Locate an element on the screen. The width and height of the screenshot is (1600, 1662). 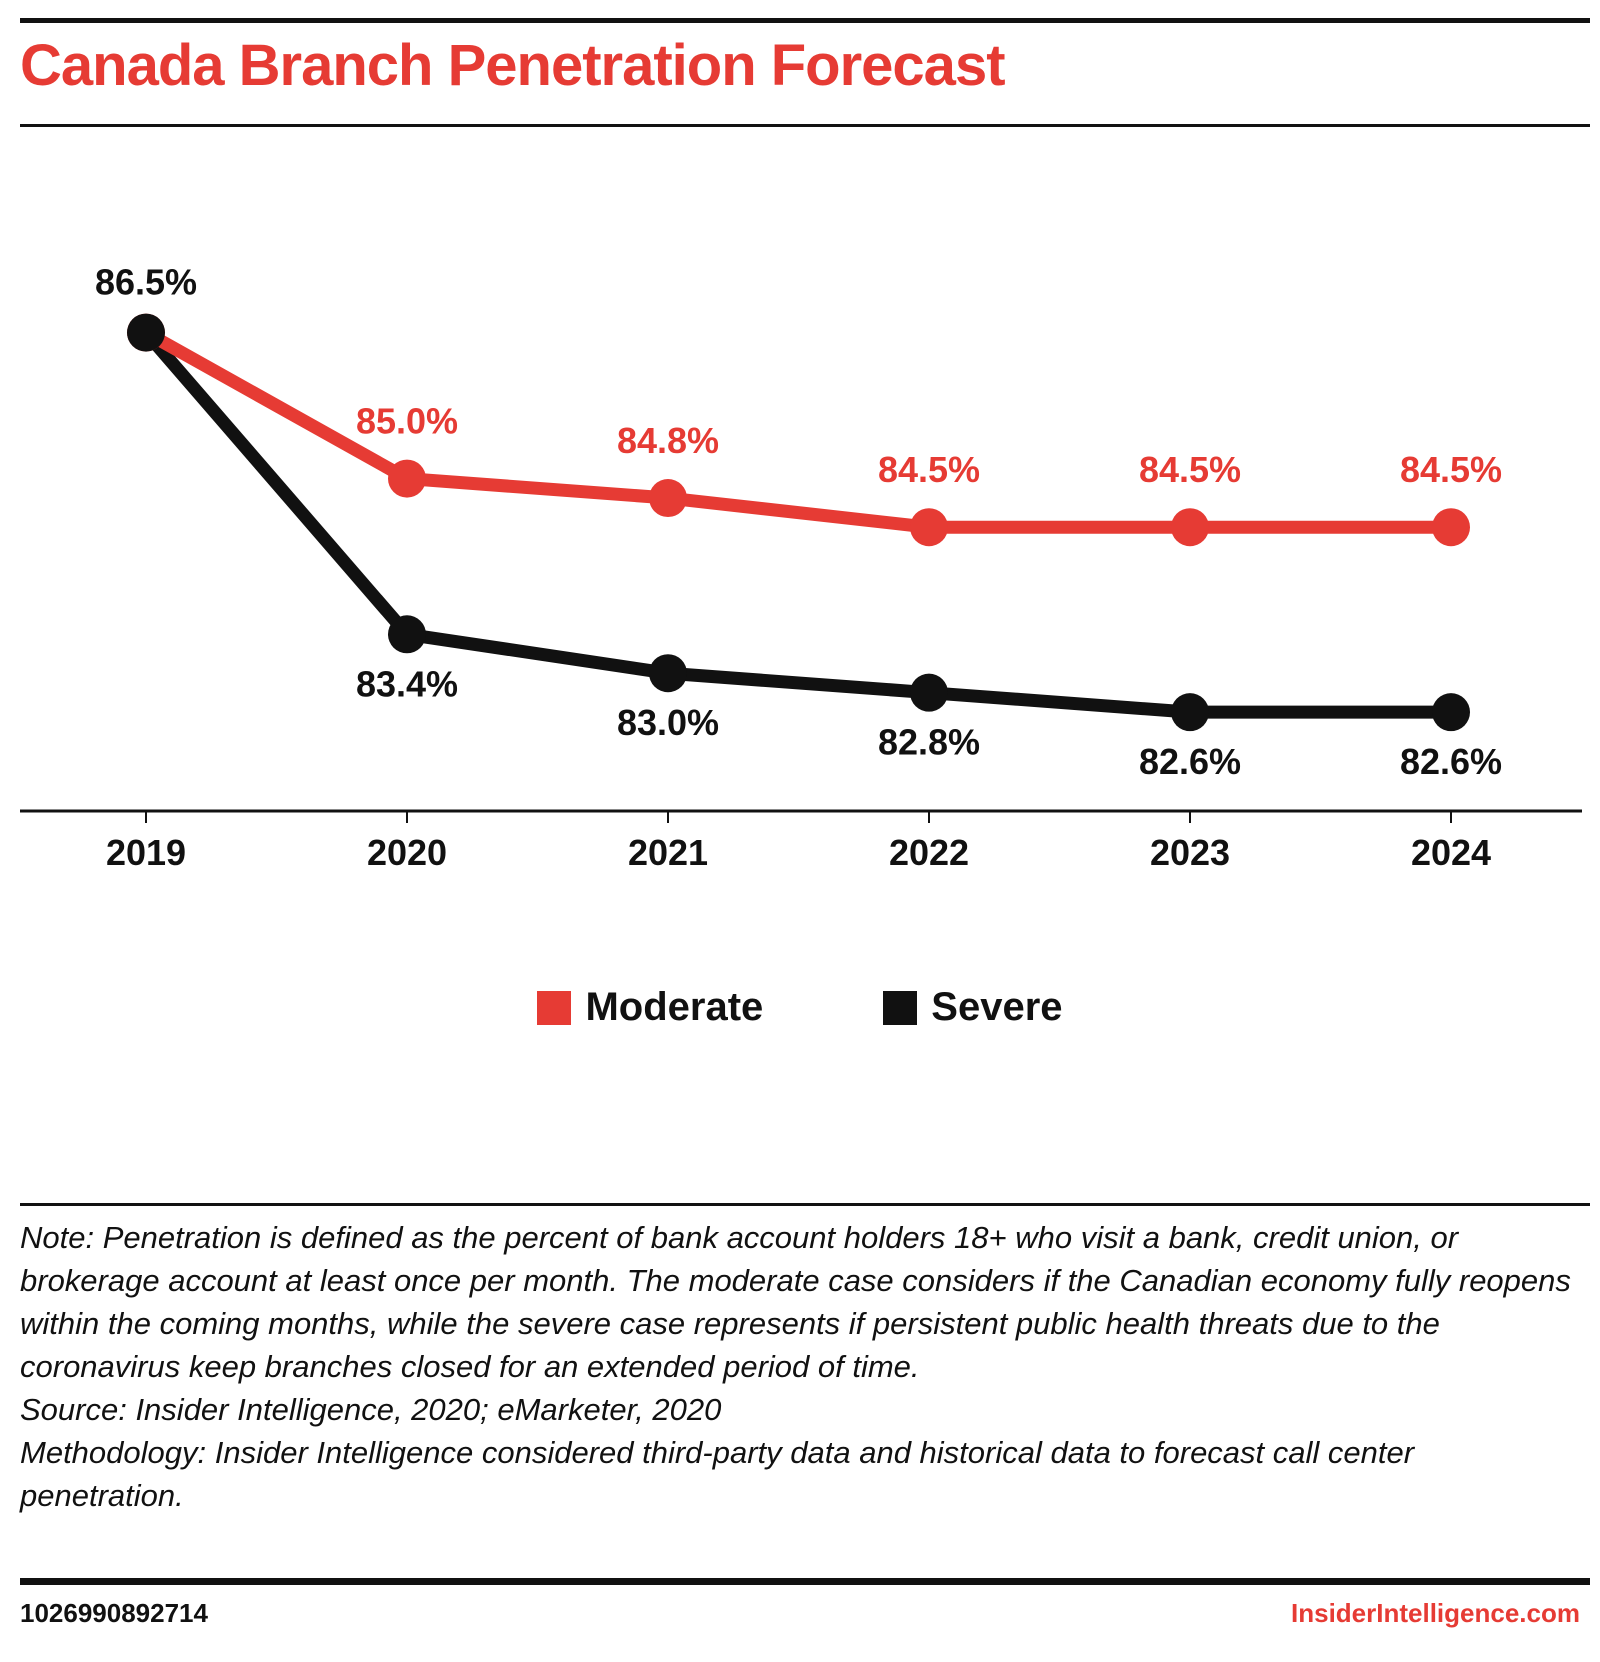
legend-swatch-severe is located at coordinates (900, 1007).